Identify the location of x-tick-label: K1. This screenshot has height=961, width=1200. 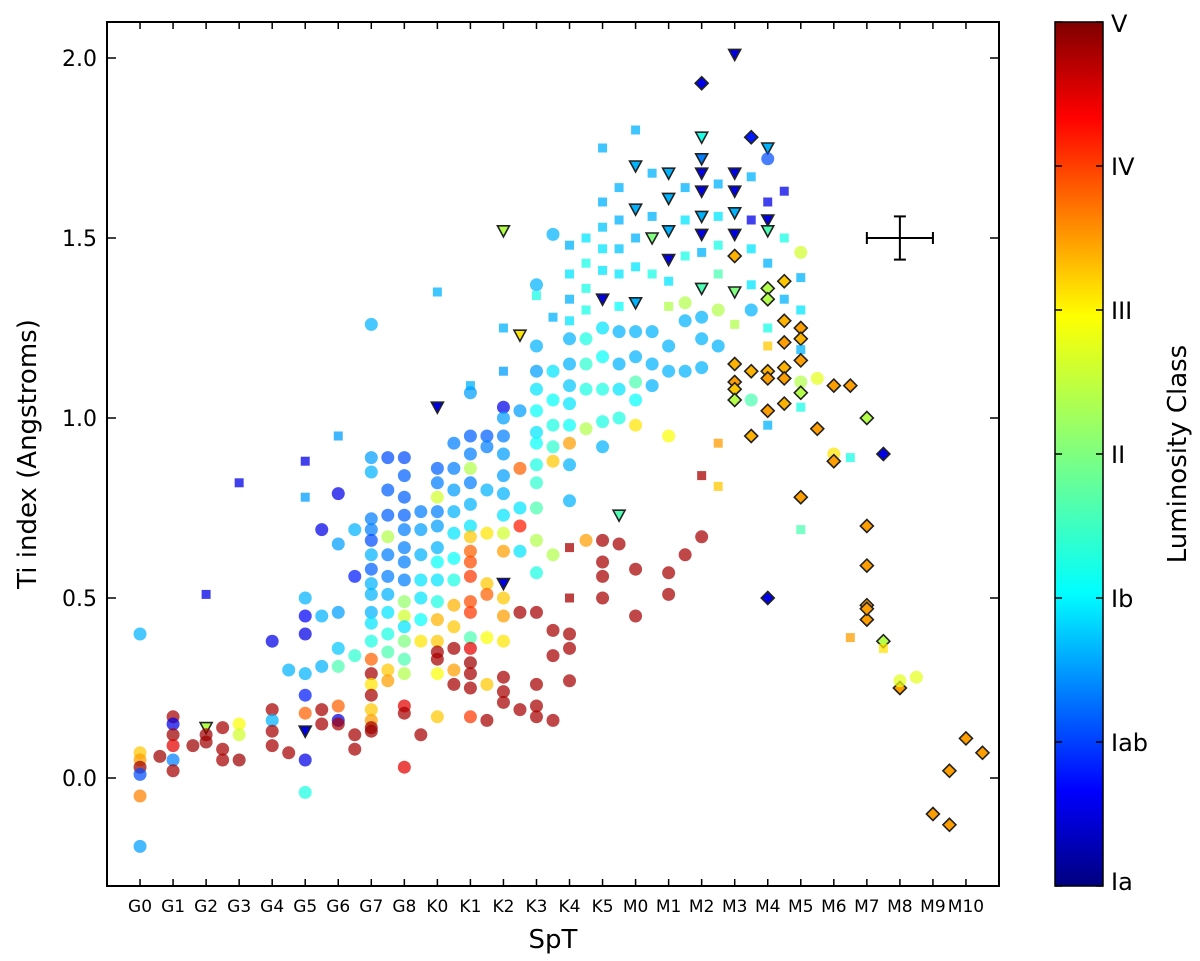
(470, 907).